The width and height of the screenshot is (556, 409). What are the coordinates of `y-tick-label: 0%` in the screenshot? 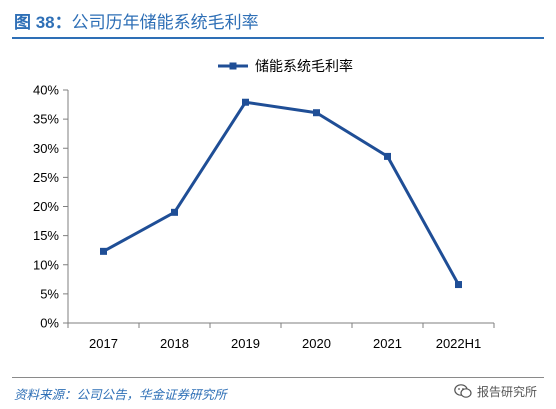 It's located at (49, 323).